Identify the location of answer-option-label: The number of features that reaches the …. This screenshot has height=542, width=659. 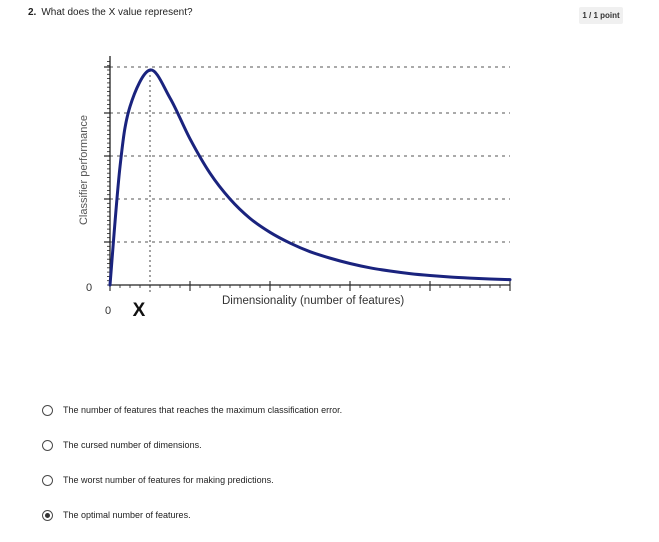
(203, 410).